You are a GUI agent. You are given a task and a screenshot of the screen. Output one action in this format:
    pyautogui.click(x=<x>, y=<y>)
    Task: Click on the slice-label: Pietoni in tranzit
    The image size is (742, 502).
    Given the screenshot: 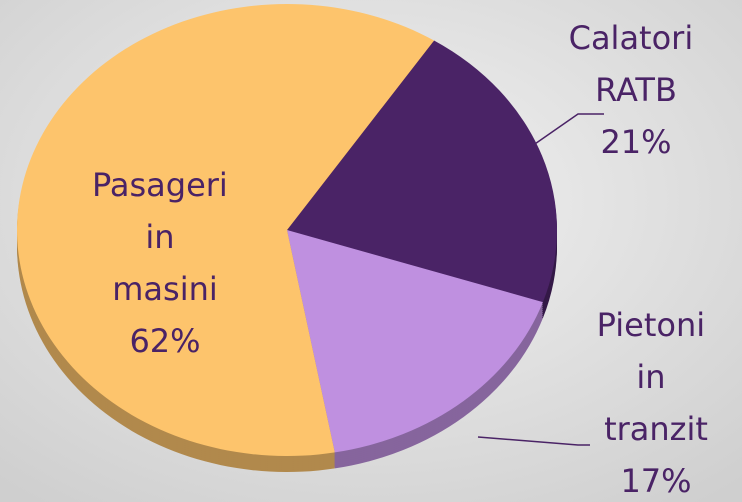 What is the action you would take?
    pyautogui.click(x=656, y=377)
    